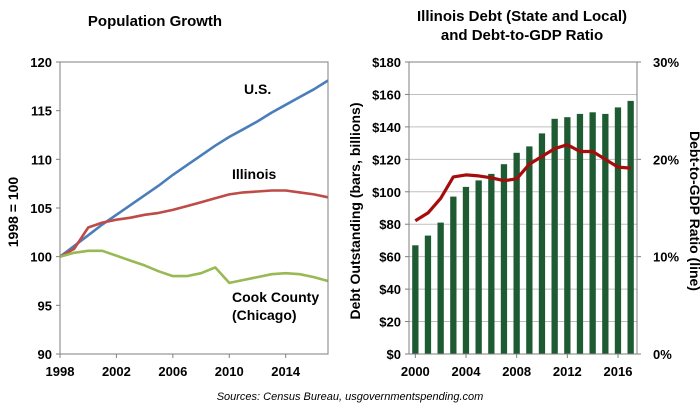 The width and height of the screenshot is (700, 409). I want to click on debt-bar-2000, so click(415, 299).